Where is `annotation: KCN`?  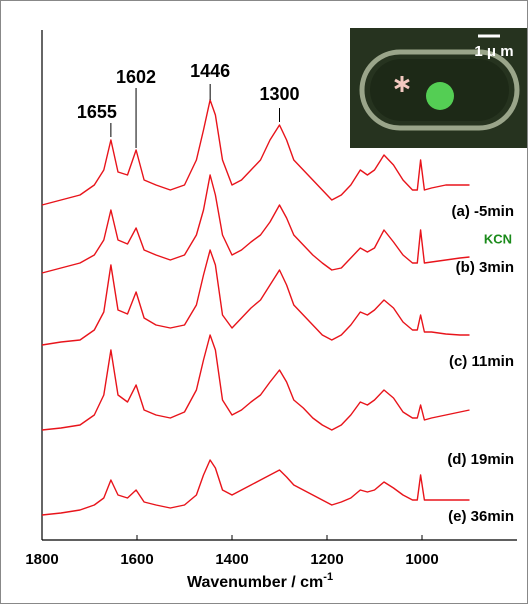
annotation: KCN is located at coordinates (498, 238).